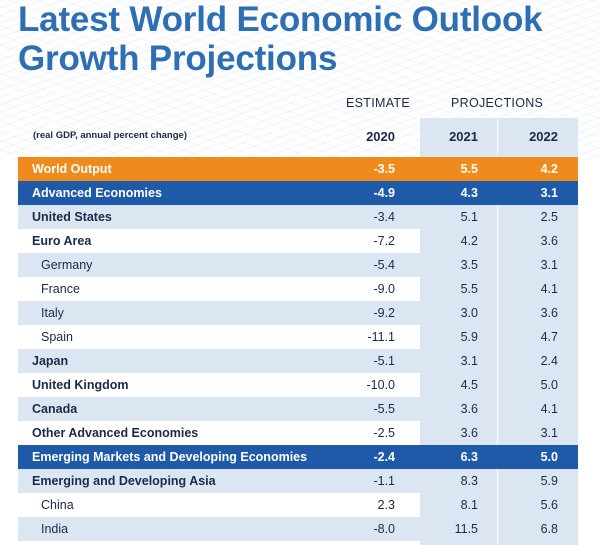  Describe the element at coordinates (280, 19) in the screenshot. I see `title-line-1: Latest World Economic Outlook` at that location.